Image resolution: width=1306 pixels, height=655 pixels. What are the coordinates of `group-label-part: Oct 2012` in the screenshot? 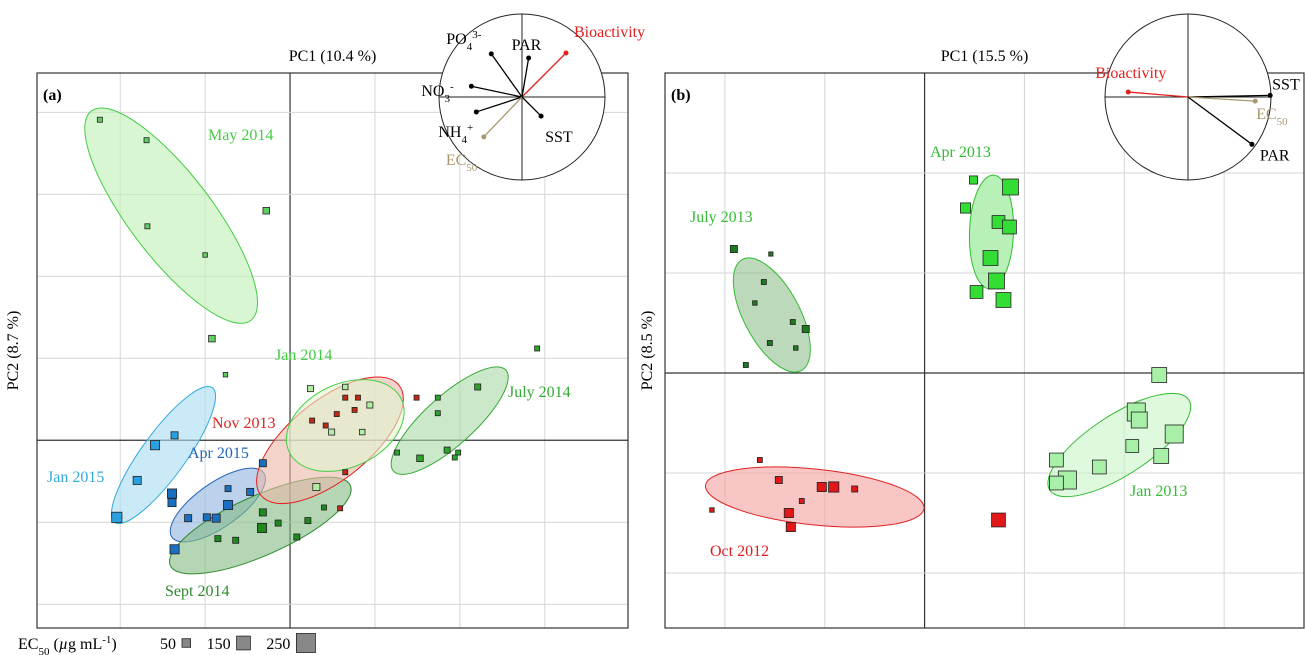 It's located at (739, 551).